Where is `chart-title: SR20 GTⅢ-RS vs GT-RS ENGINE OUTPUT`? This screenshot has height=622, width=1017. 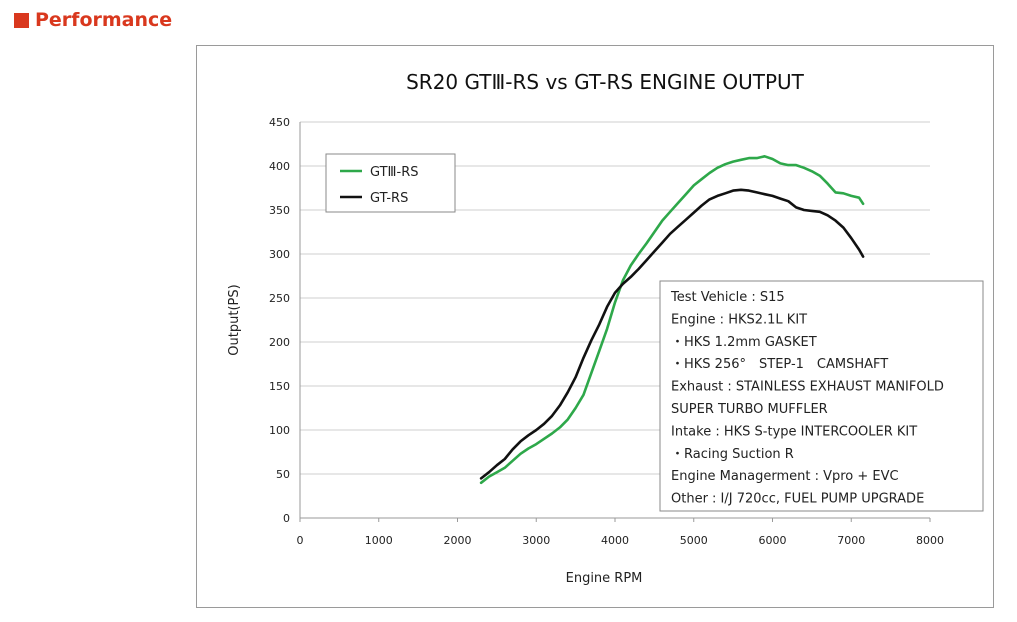
chart-title: SR20 GTⅢ-RS vs GT-RS ENGINE OUTPUT is located at coordinates (605, 82).